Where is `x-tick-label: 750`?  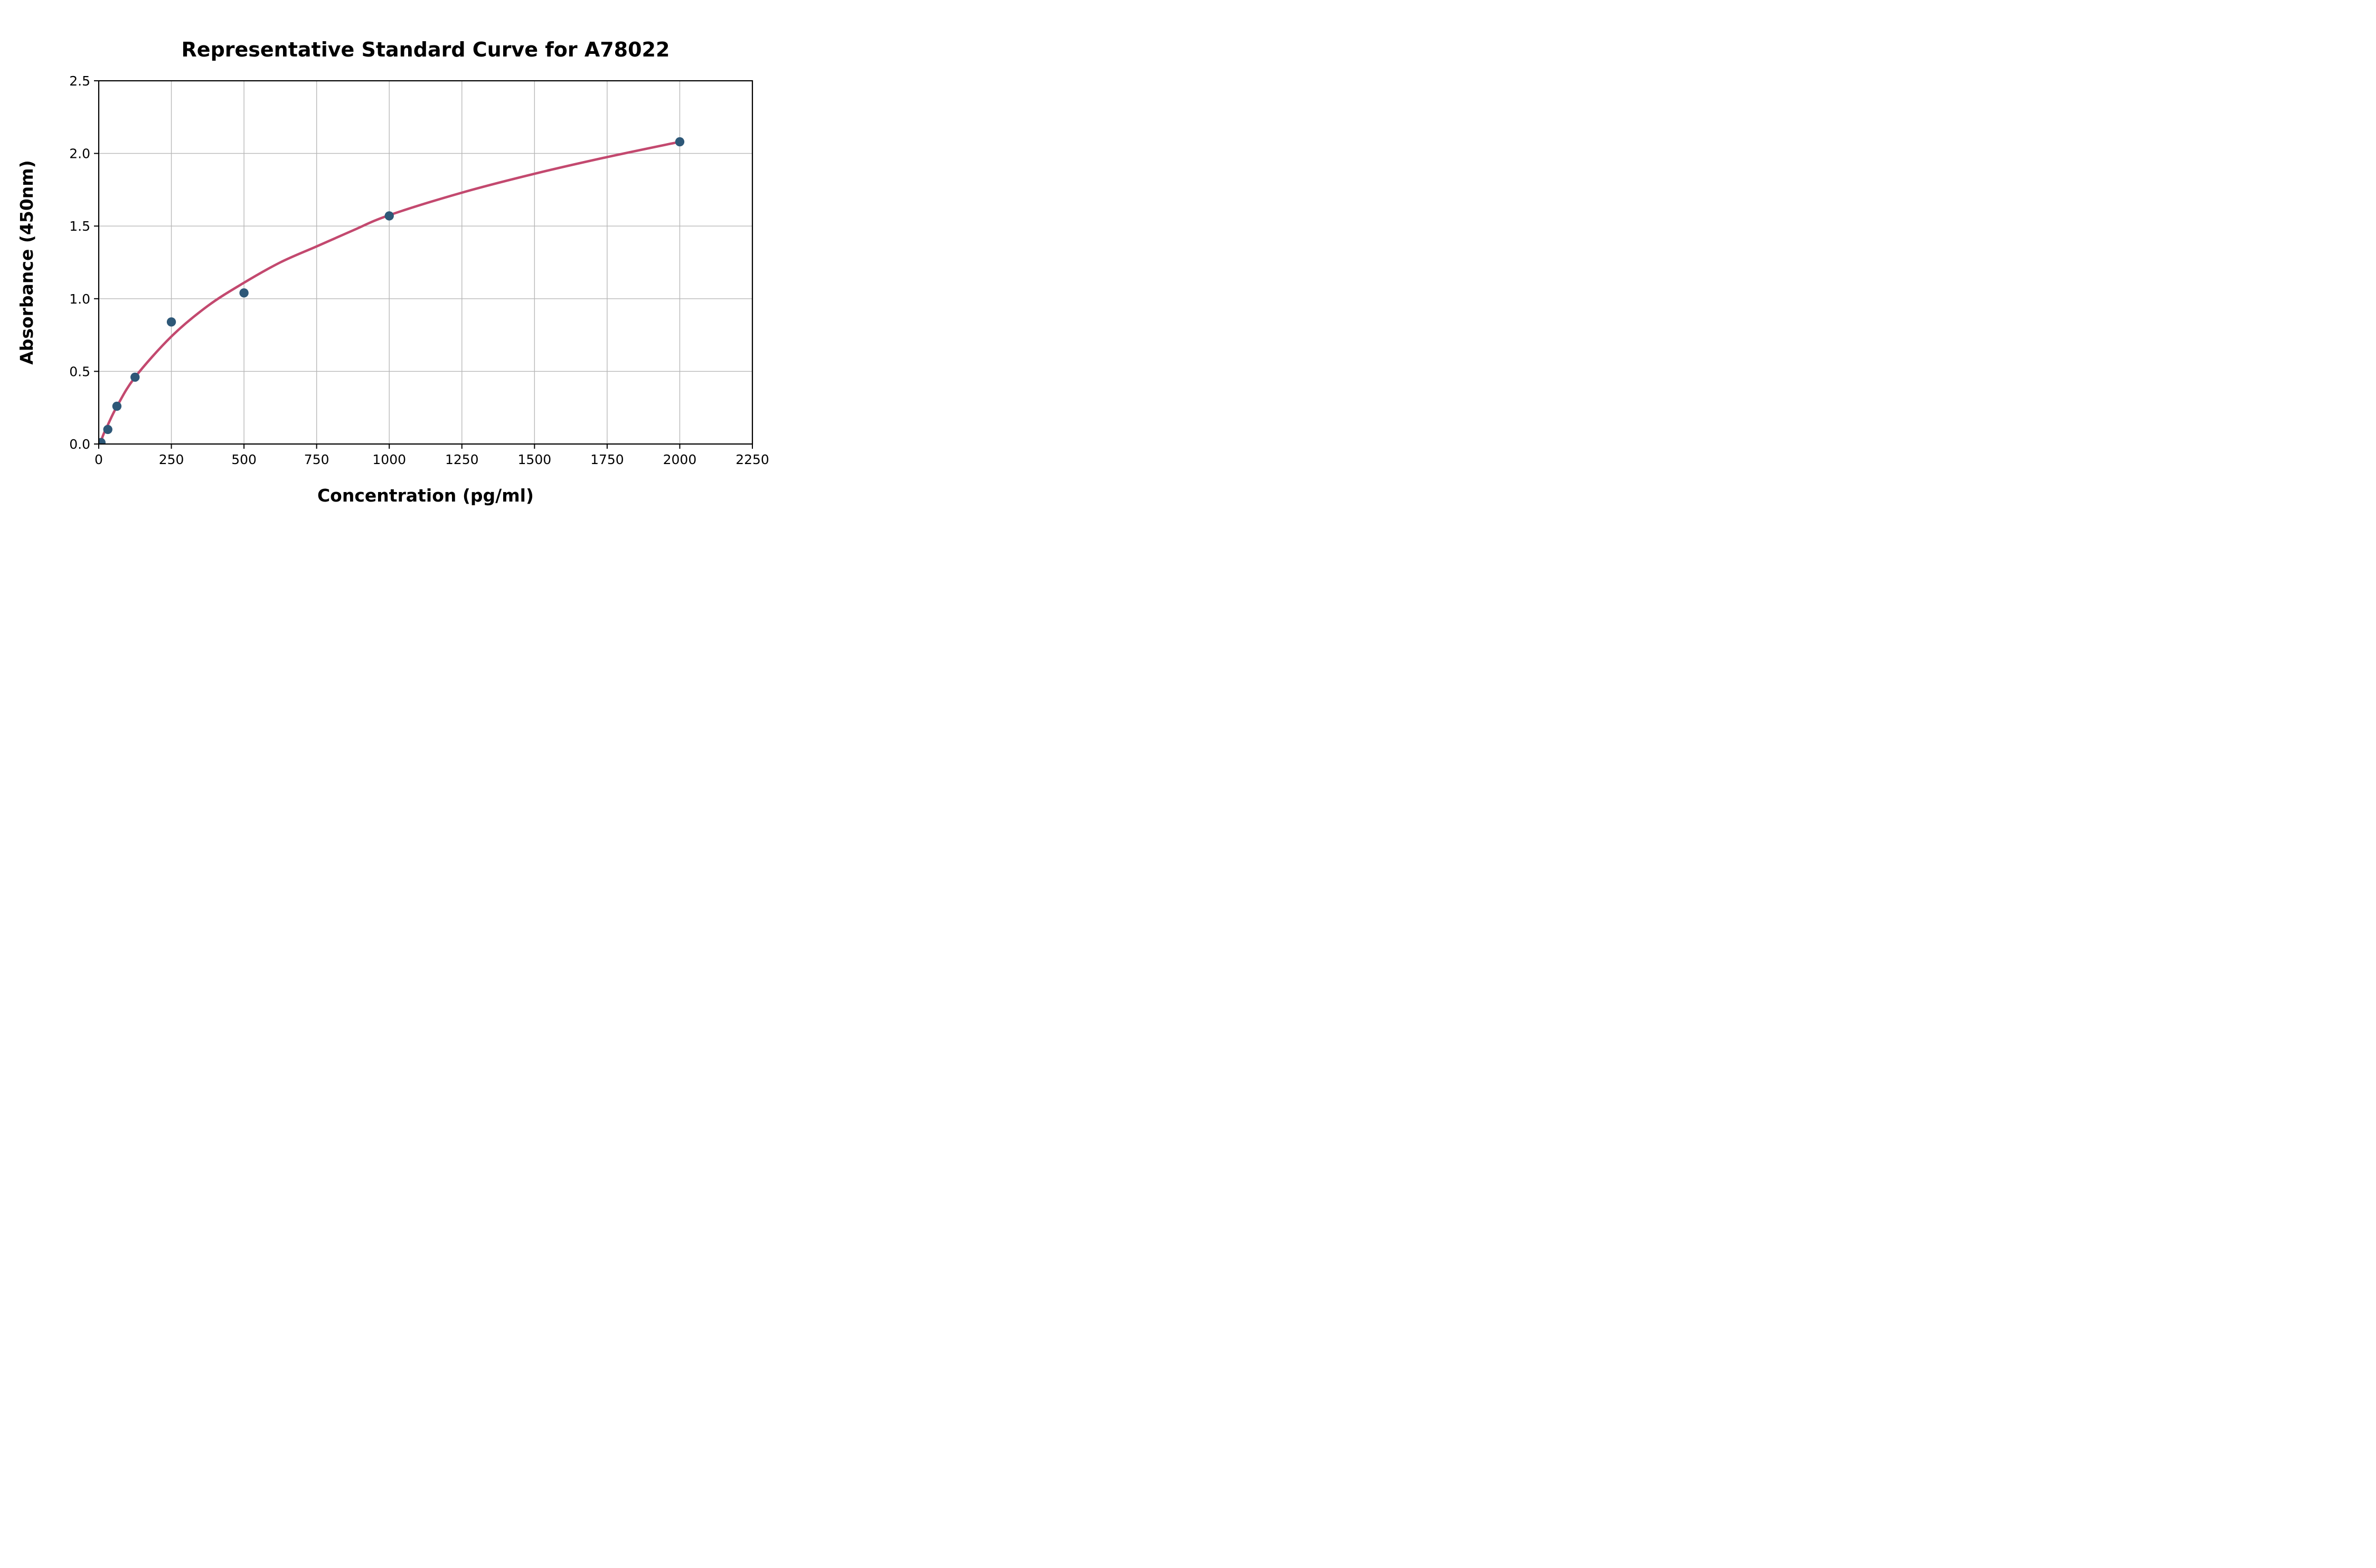 x-tick-label: 750 is located at coordinates (317, 459).